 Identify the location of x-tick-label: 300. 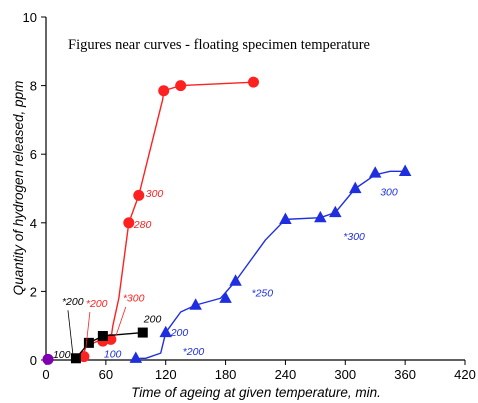
(345, 374).